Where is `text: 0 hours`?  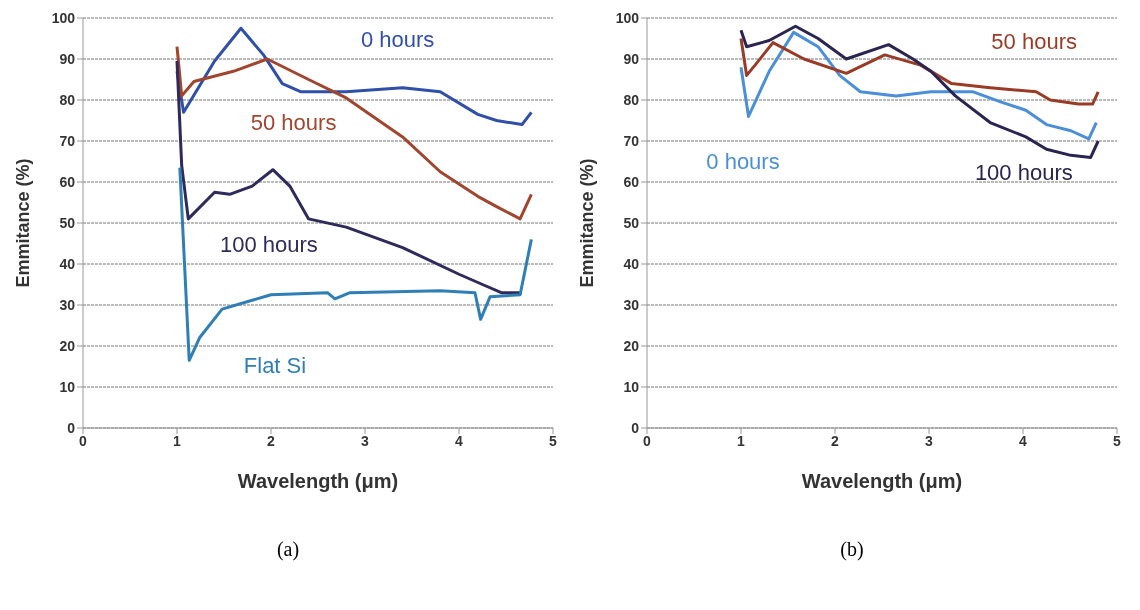
text: 0 hours is located at coordinates (743, 162).